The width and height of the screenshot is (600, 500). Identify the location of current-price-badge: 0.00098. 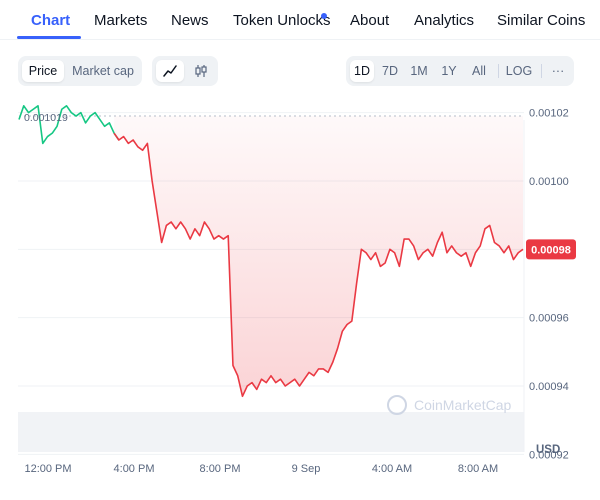
(551, 249).